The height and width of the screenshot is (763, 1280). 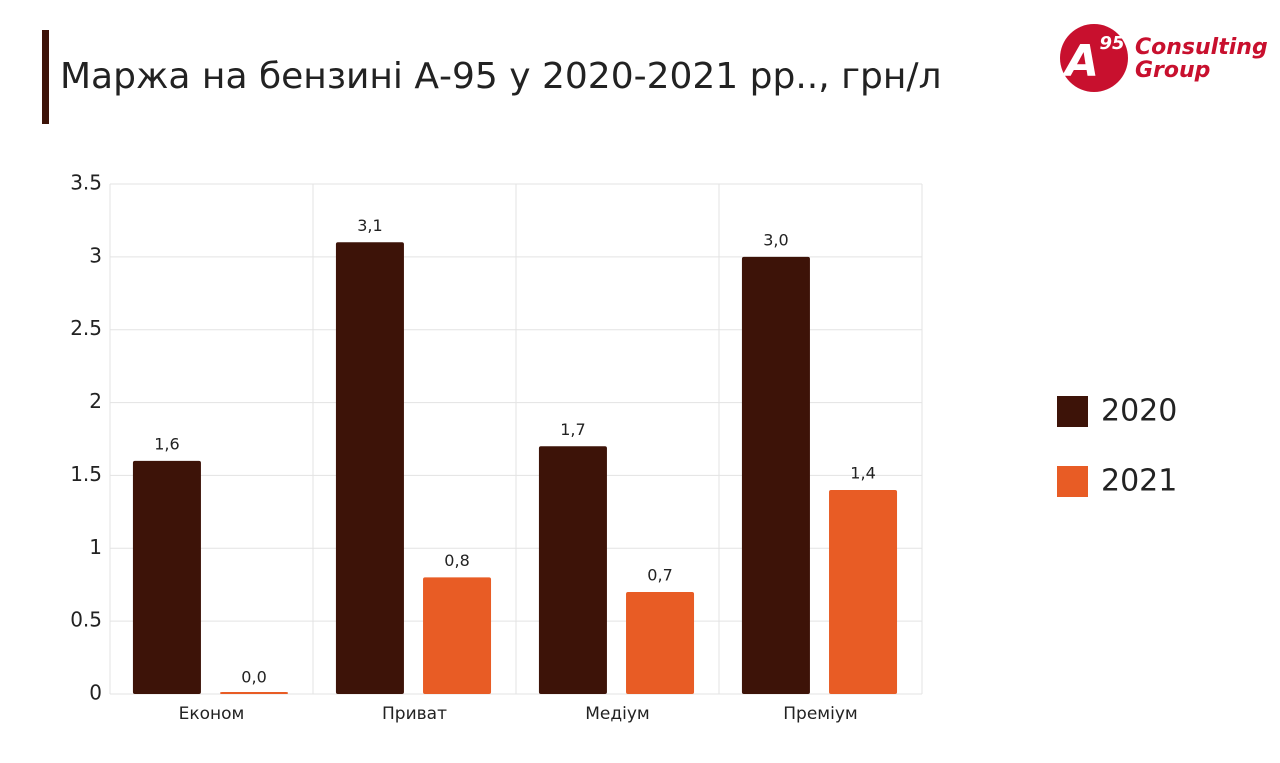 What do you see at coordinates (775, 239) in the screenshot?
I see `value-label: 3,0` at bounding box center [775, 239].